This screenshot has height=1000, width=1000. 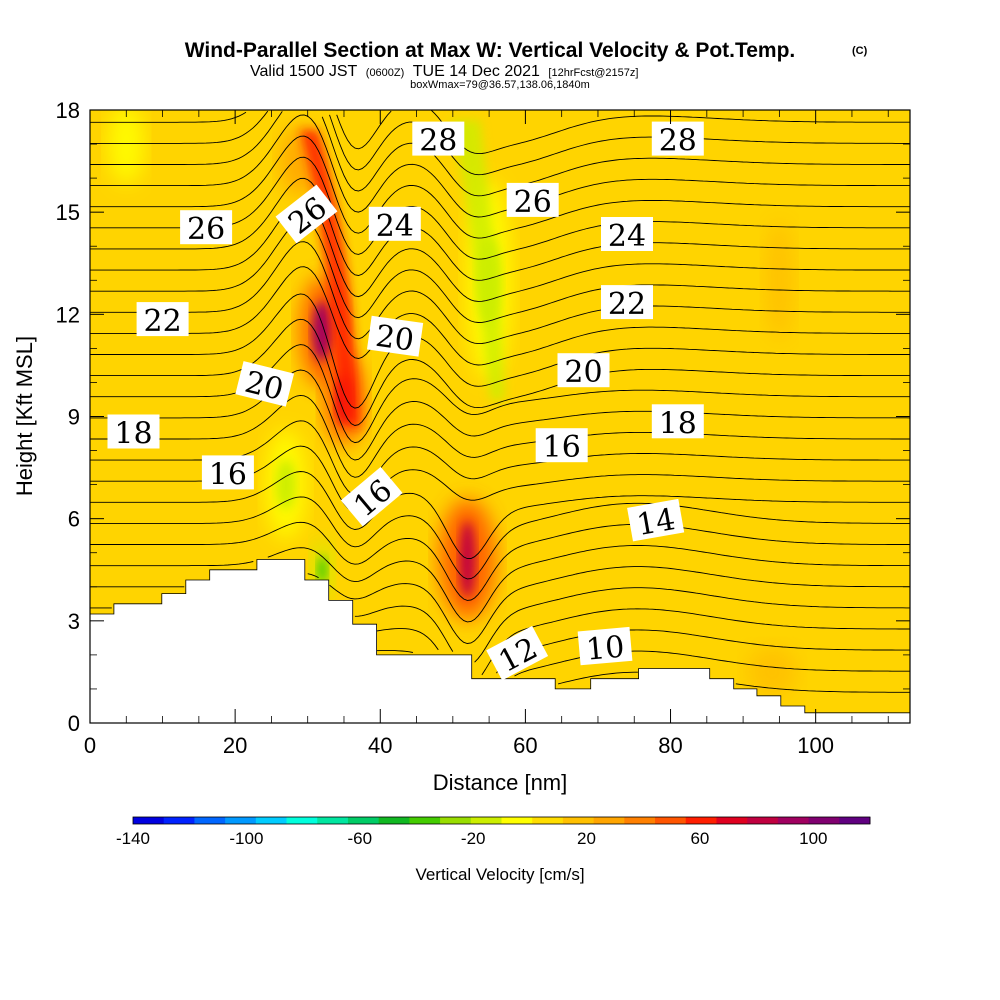 I want to click on subtitle-valid-time: Valid 1500 JST, so click(x=304, y=71).